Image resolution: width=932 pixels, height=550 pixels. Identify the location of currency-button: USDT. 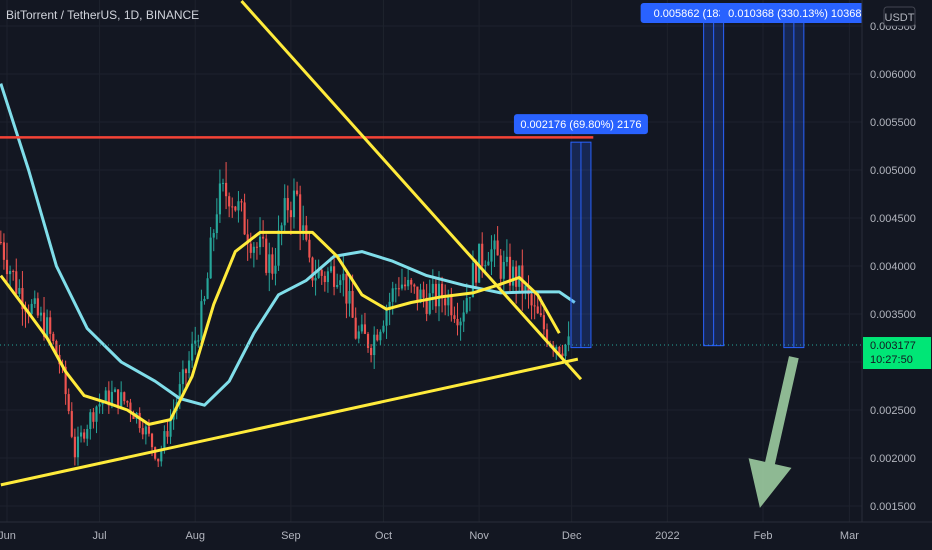
(899, 16).